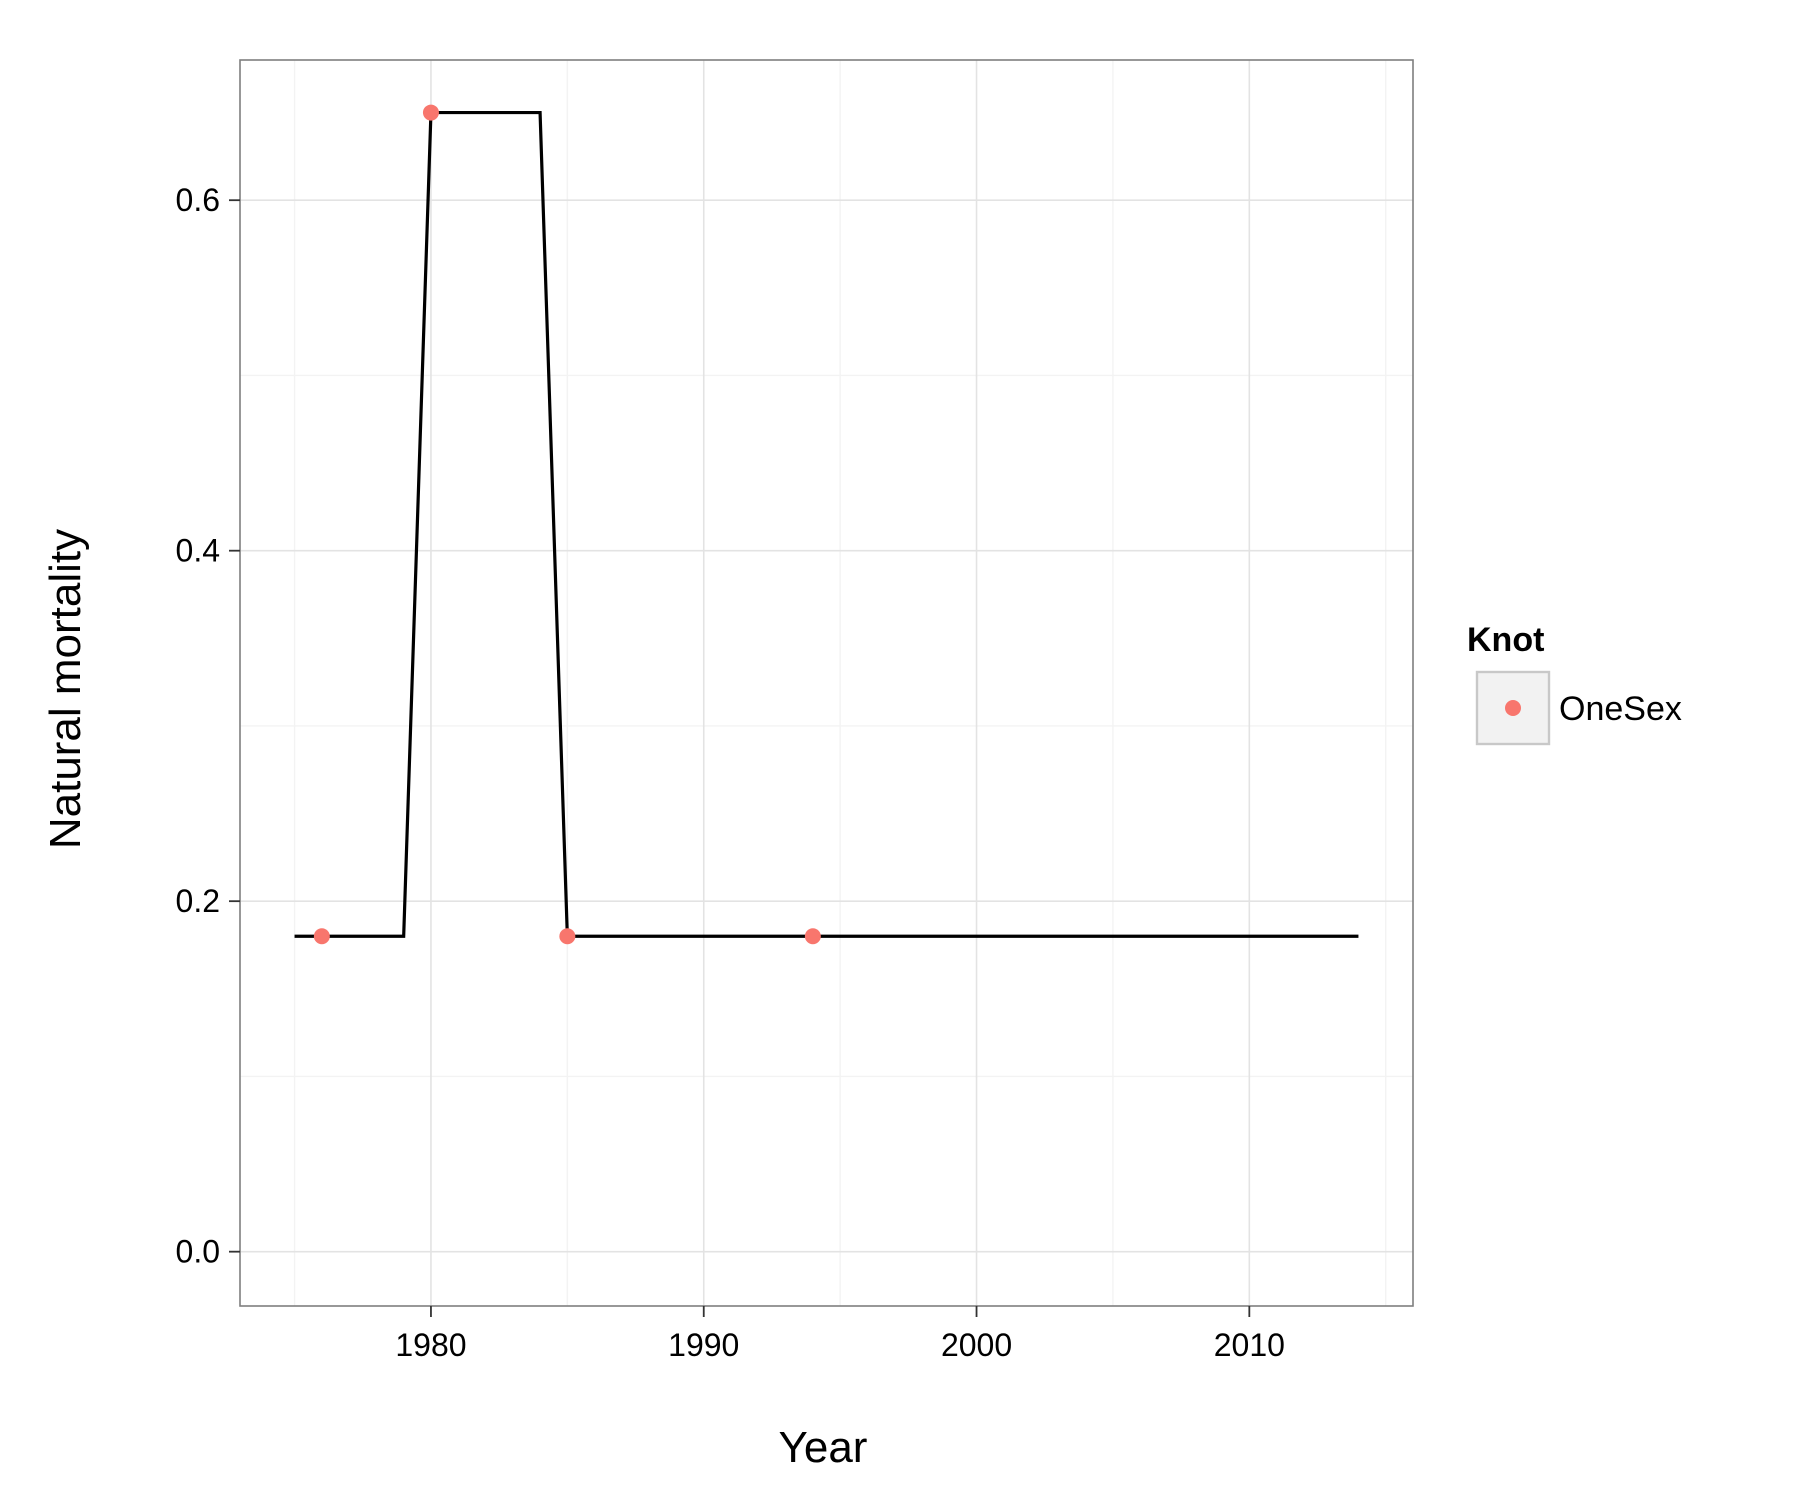 Image resolution: width=1800 pixels, height=1500 pixels. Describe the element at coordinates (198, 901) in the screenshot. I see `y-tick-label: 0.2` at that location.